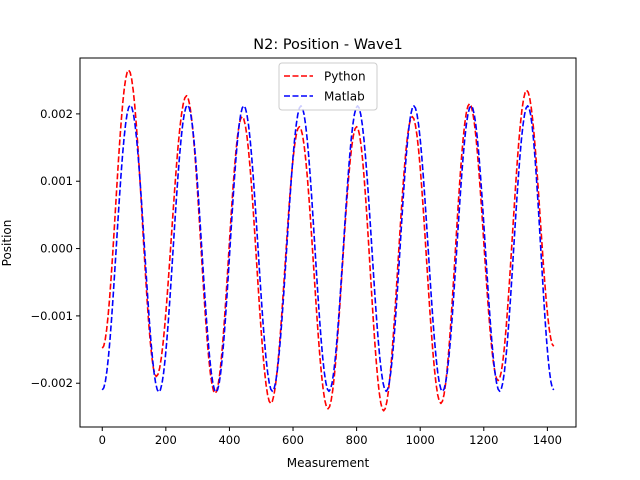 Image resolution: width=640 pixels, height=480 pixels. Describe the element at coordinates (420, 440) in the screenshot. I see `x-tick-label: 1000` at that location.